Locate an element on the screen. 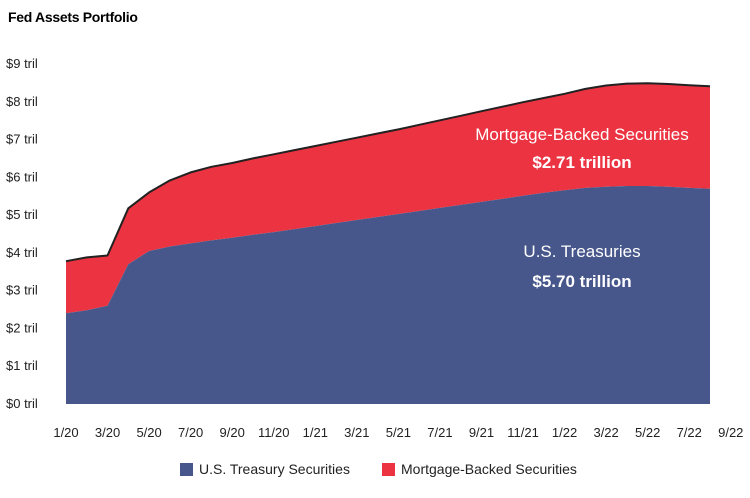  x-tick-label: 1/20 is located at coordinates (65, 432).